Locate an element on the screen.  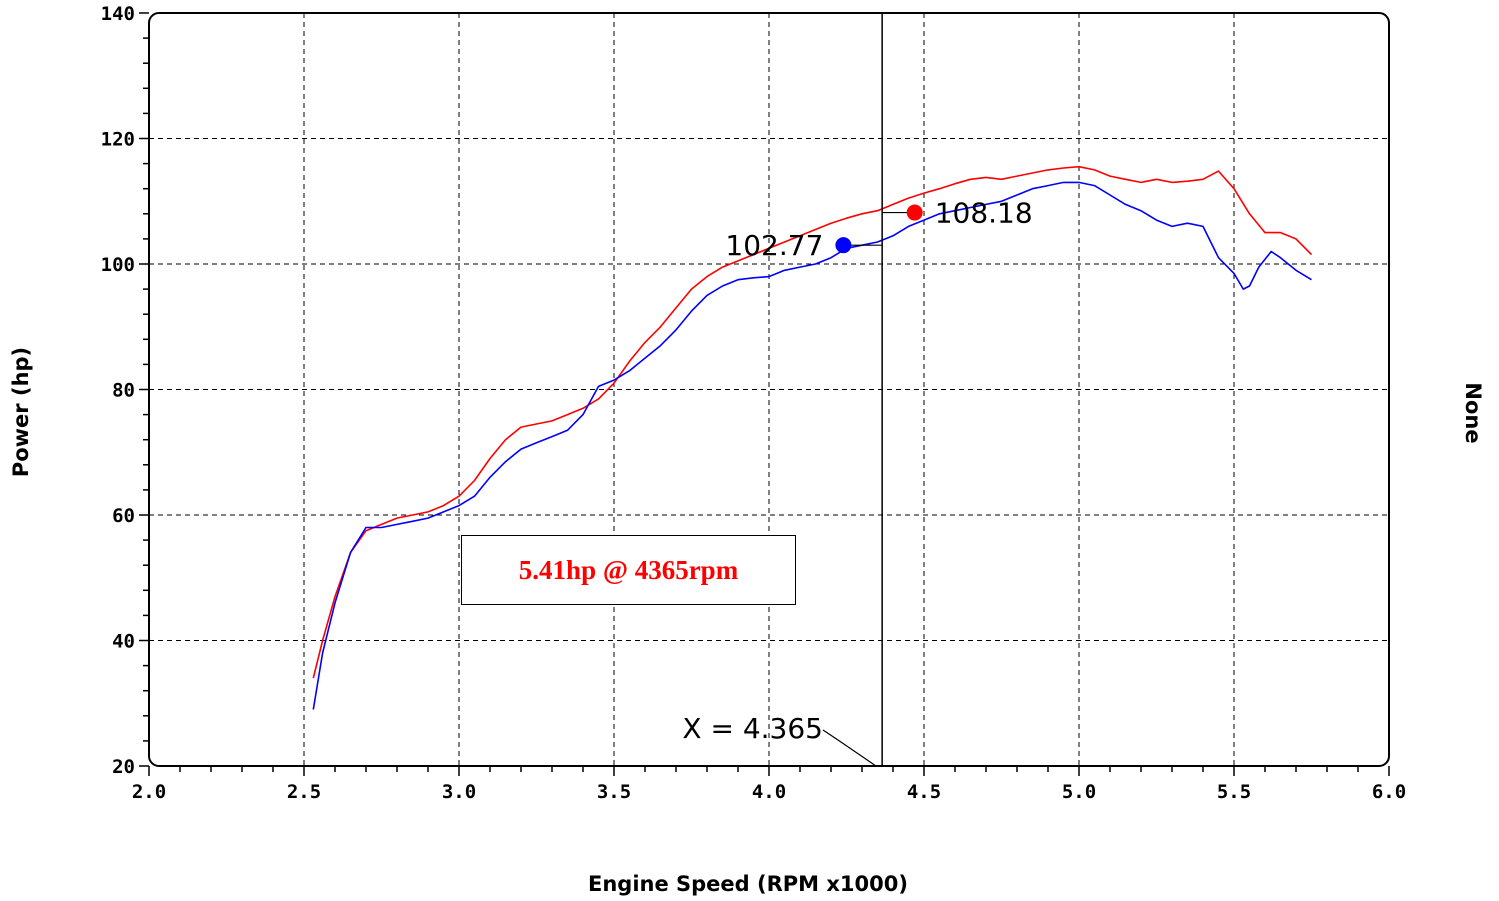
x-tick-label: 2.5 is located at coordinates (304, 792).